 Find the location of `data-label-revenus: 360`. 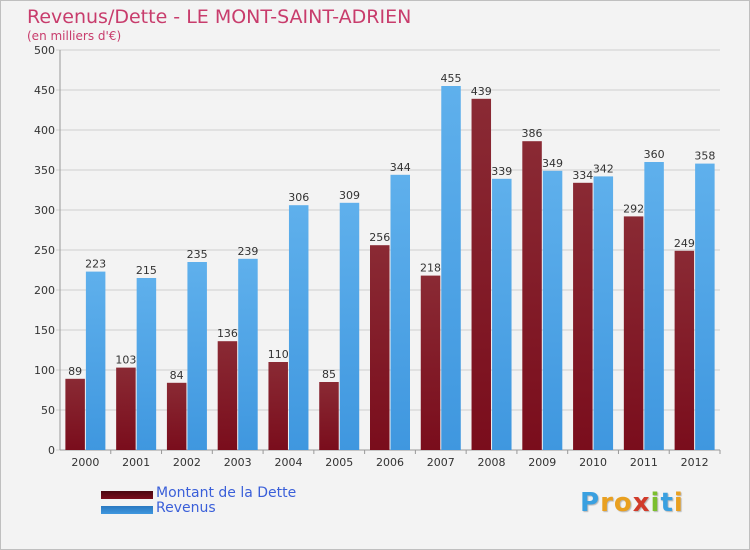

data-label-revenus: 360 is located at coordinates (654, 154).